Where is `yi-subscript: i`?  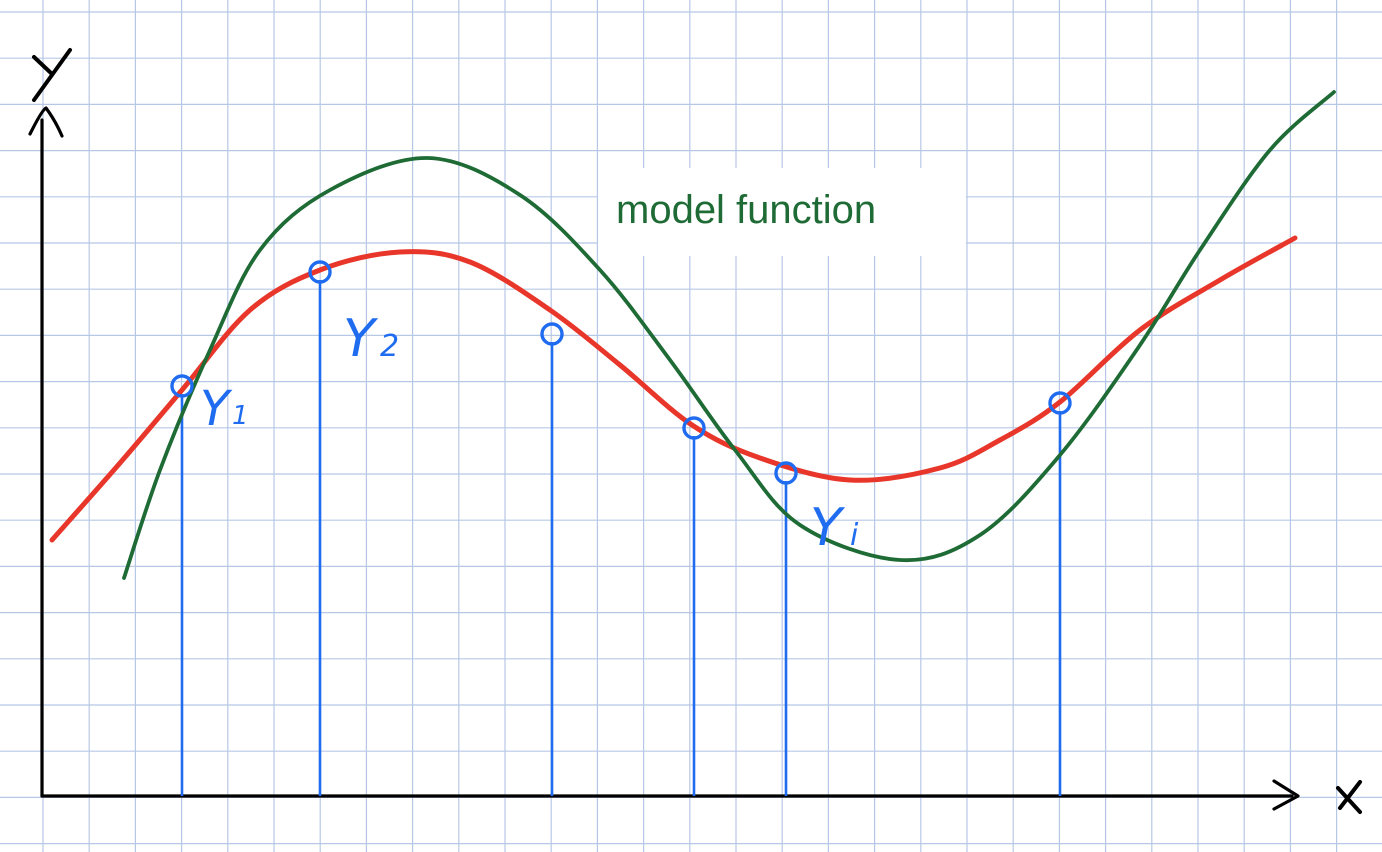 yi-subscript: i is located at coordinates (854, 535).